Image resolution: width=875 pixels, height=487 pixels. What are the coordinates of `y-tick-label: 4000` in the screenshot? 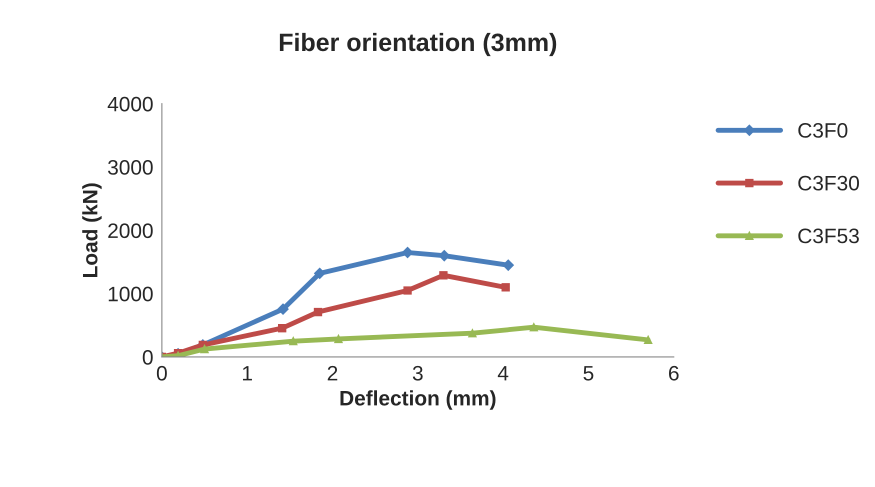 It's located at (130, 104).